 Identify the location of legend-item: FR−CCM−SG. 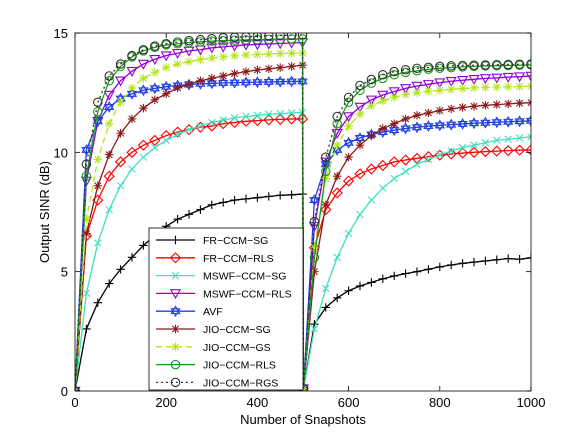
(212, 241).